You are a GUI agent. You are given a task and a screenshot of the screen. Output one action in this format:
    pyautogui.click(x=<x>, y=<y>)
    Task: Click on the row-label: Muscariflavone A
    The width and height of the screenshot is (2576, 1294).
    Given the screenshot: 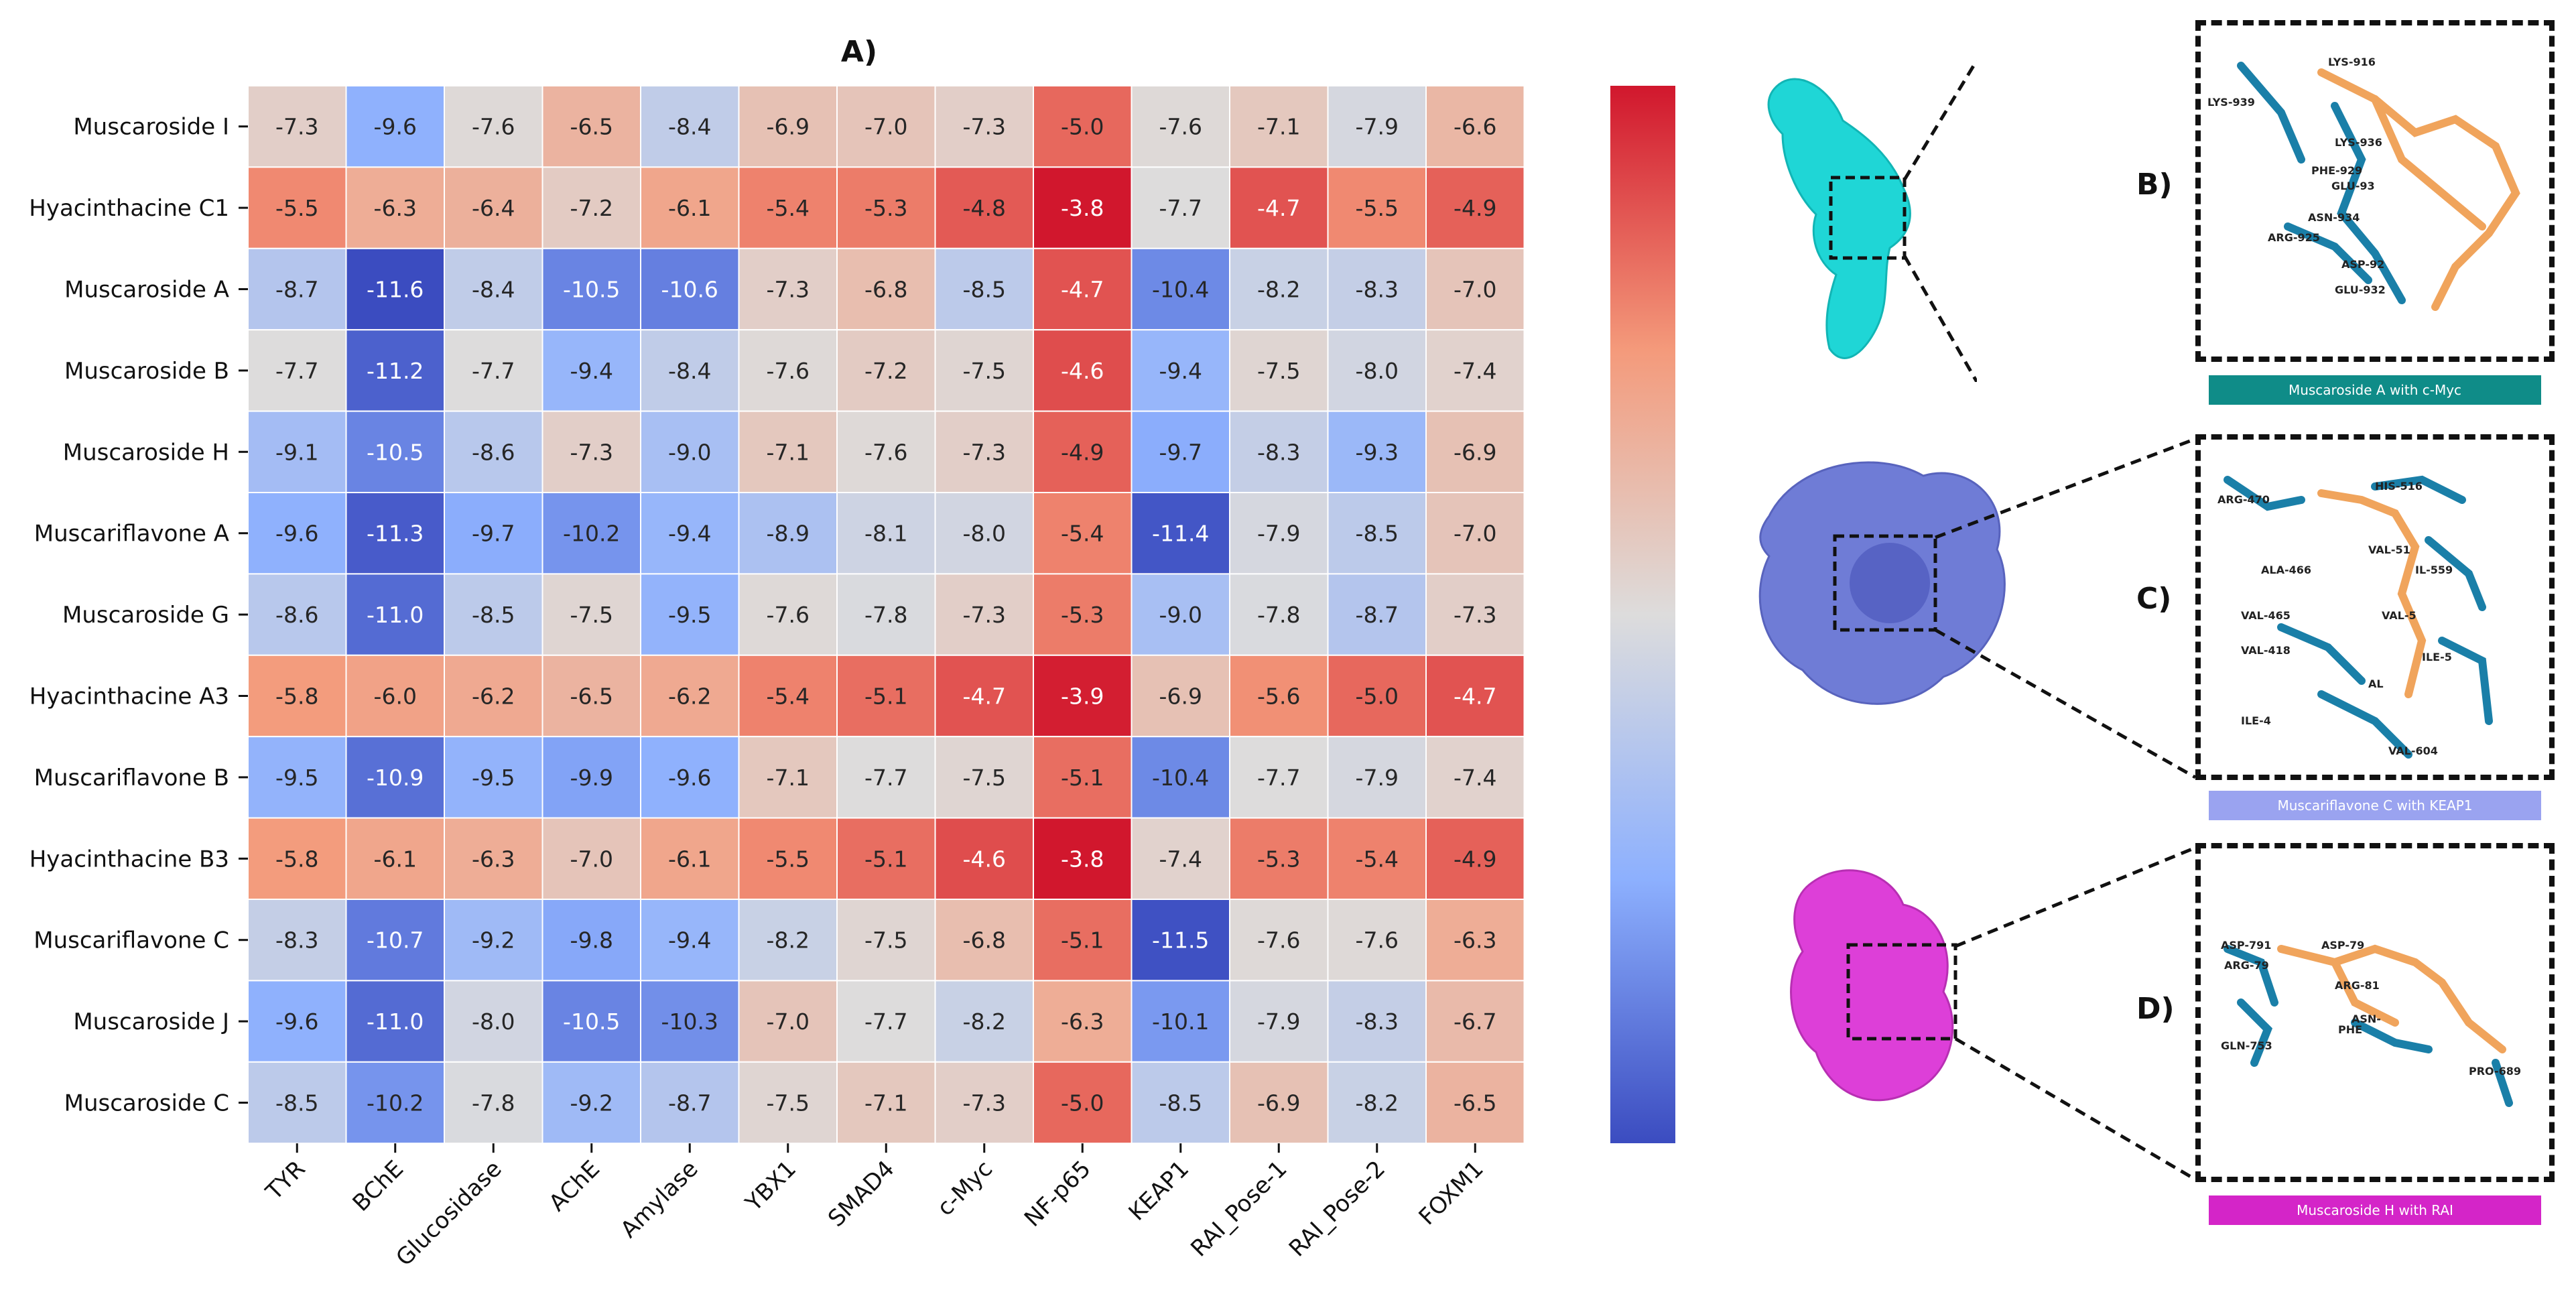 What is the action you would take?
    pyautogui.click(x=131, y=534)
    